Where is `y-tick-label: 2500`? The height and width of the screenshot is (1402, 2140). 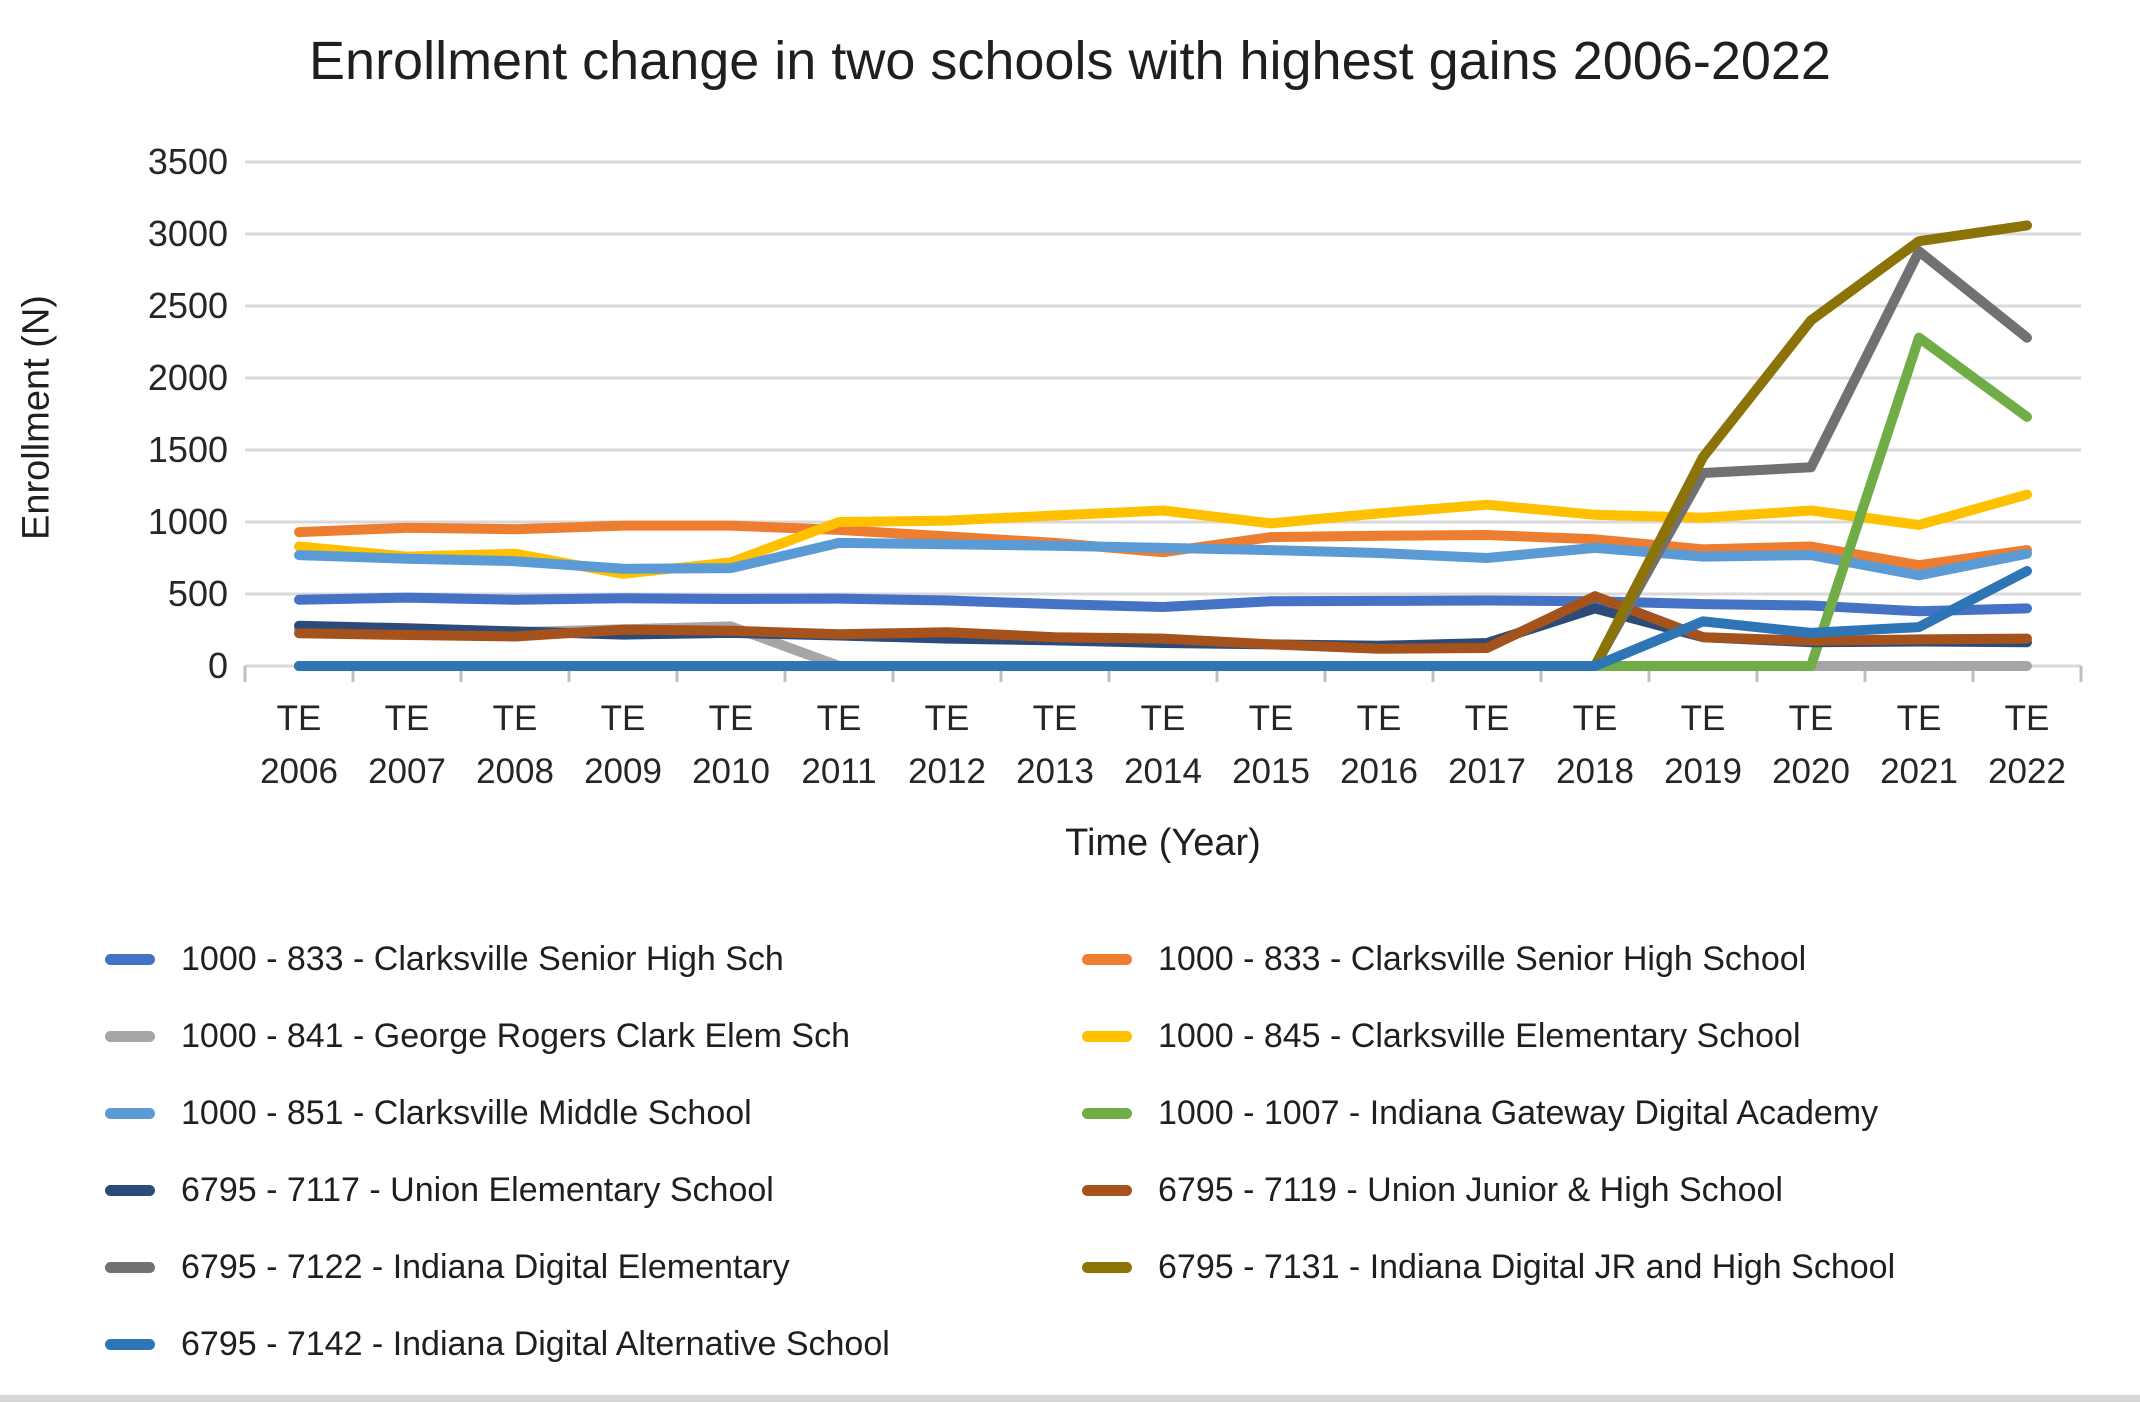 y-tick-label: 2500 is located at coordinates (188, 305).